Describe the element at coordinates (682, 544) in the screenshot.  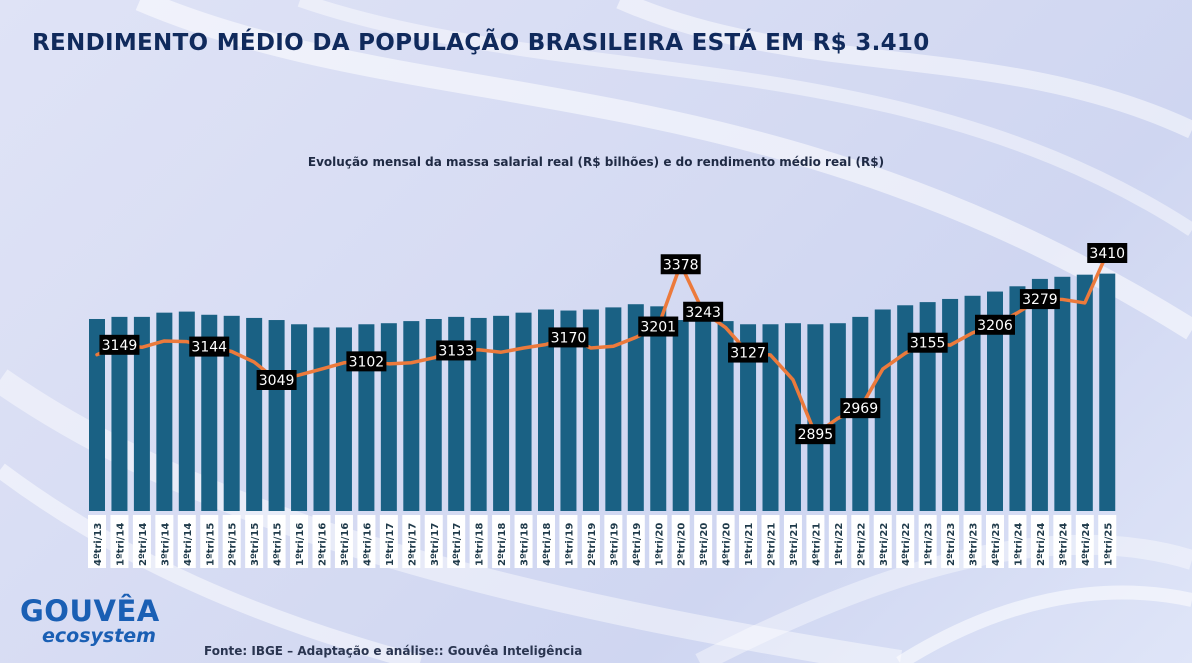
I see `x-tick-label: 2ºtri/20` at that location.